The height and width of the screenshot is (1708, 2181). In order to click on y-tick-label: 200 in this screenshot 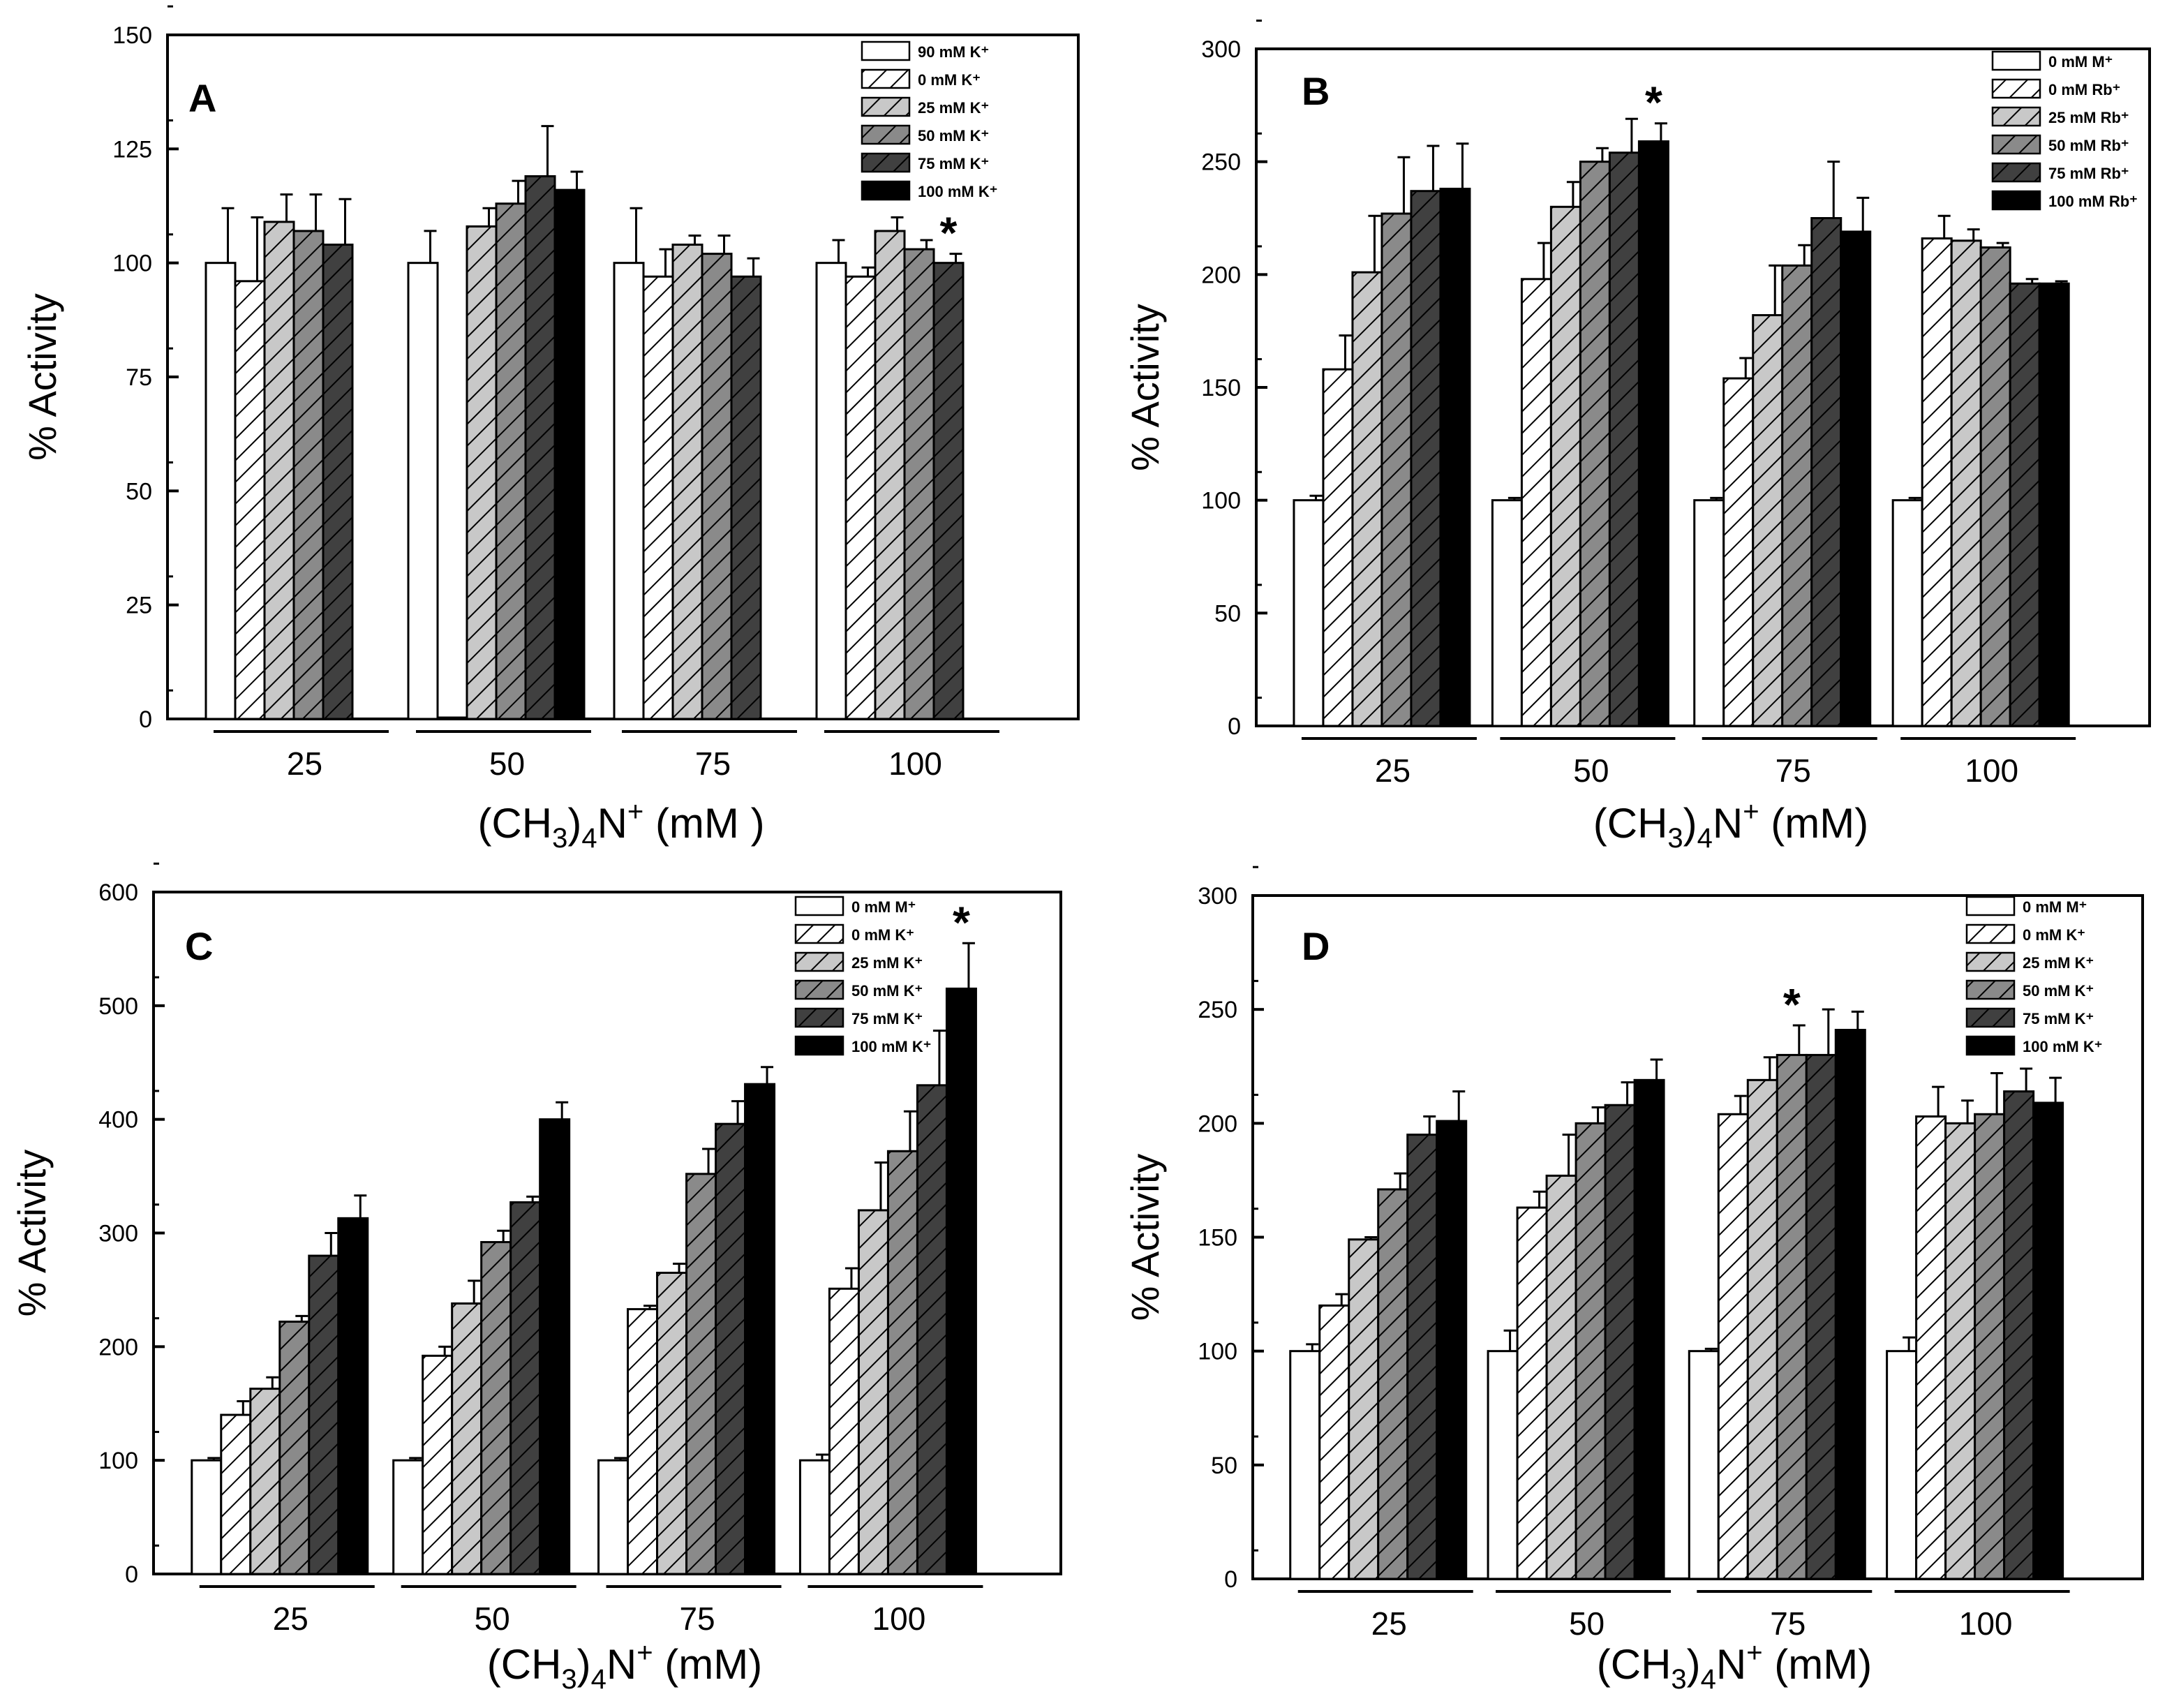, I will do `click(118, 1347)`.